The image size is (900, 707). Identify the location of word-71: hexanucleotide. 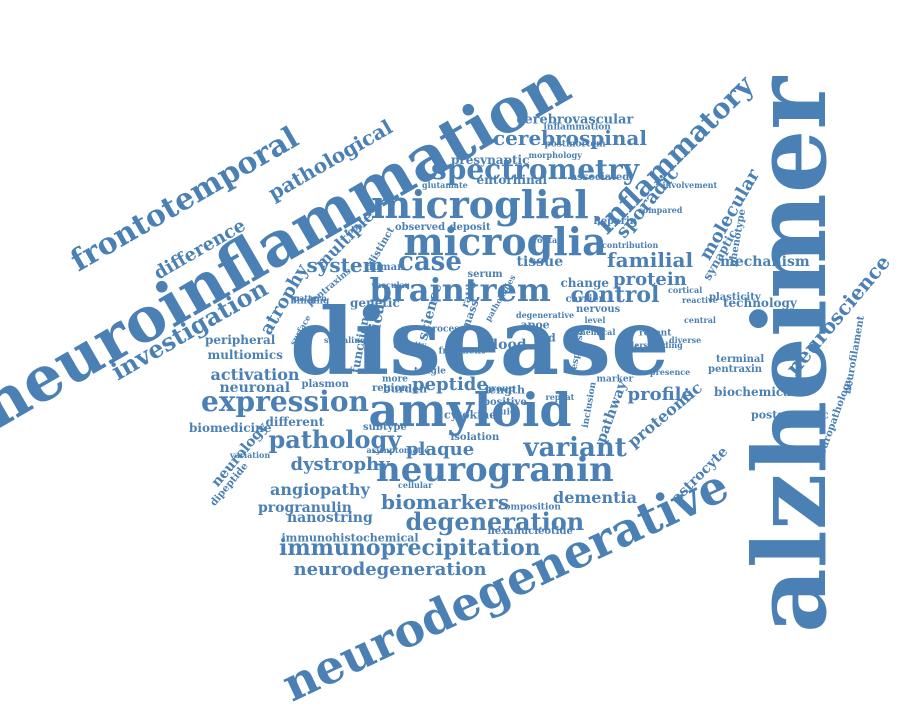
(530, 531).